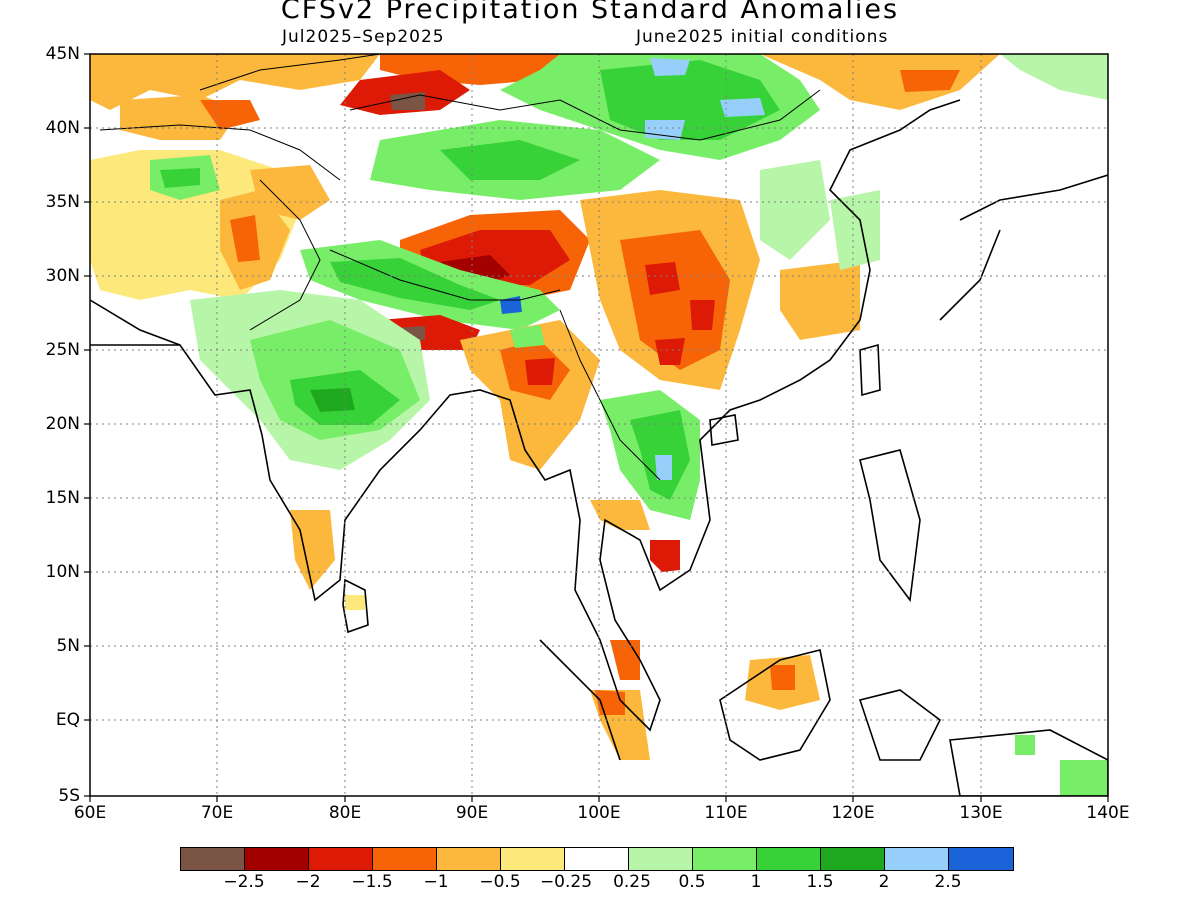 This screenshot has width=1200, height=900. Describe the element at coordinates (69, 796) in the screenshot. I see `lat-label-5s: 5S` at that location.